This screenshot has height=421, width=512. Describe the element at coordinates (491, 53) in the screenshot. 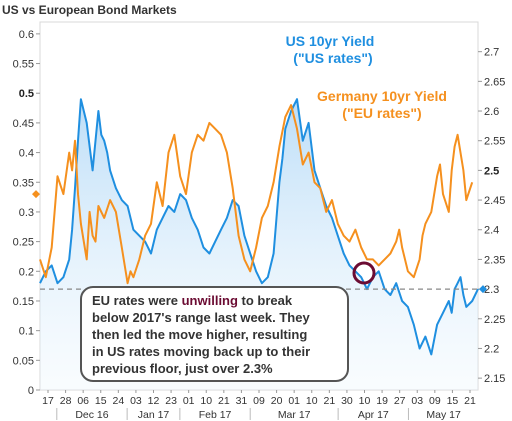

I see `right-tick-label: 2.7` at that location.